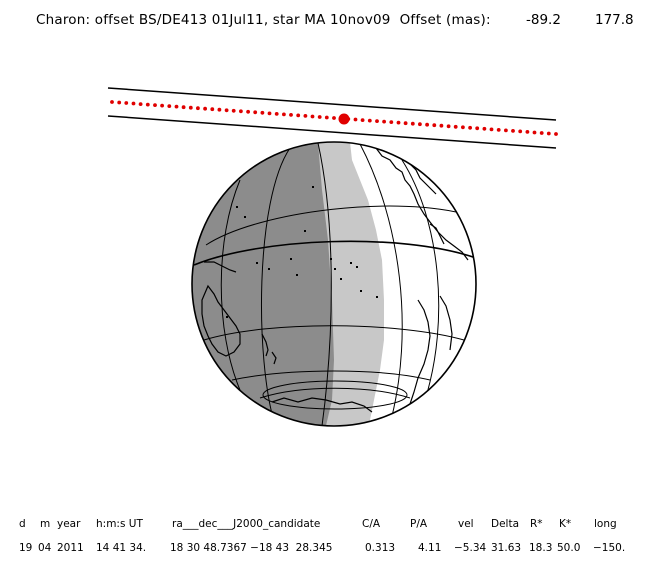 The width and height of the screenshot is (646, 568). I want to click on shadow-centerline-track, so click(334, 118).